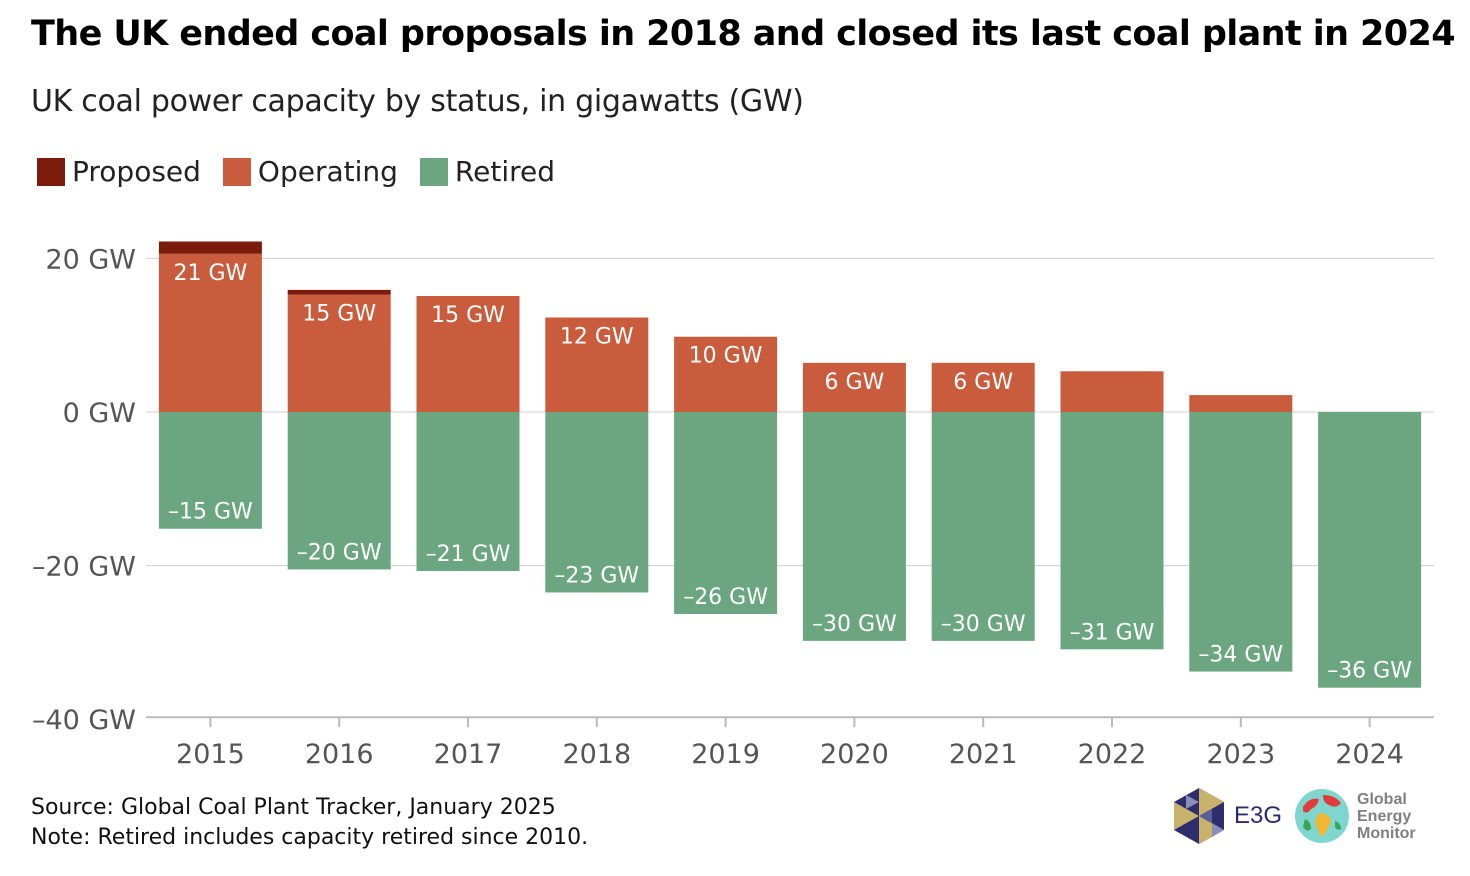  I want to click on bar-operating-2020, so click(854, 387).